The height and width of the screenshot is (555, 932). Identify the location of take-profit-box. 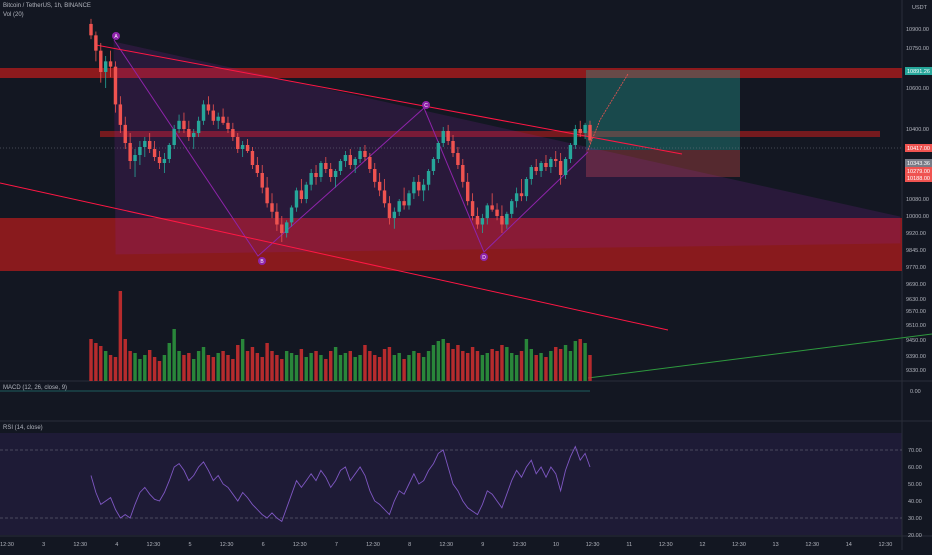
(663, 110).